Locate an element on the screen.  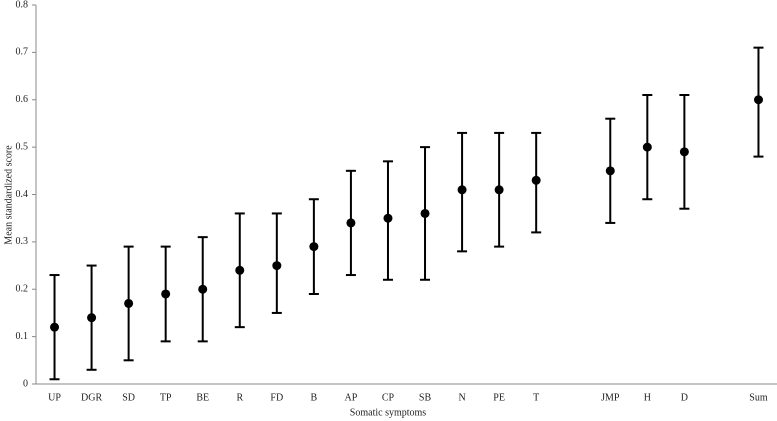
y-axis-label: Mean standardized score is located at coordinates (8, 195).